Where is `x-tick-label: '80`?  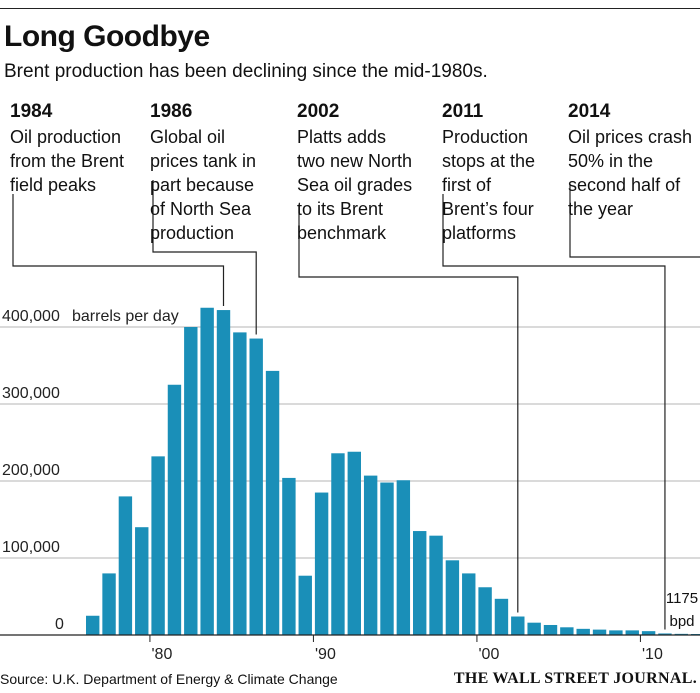
x-tick-label: '80 is located at coordinates (161, 654).